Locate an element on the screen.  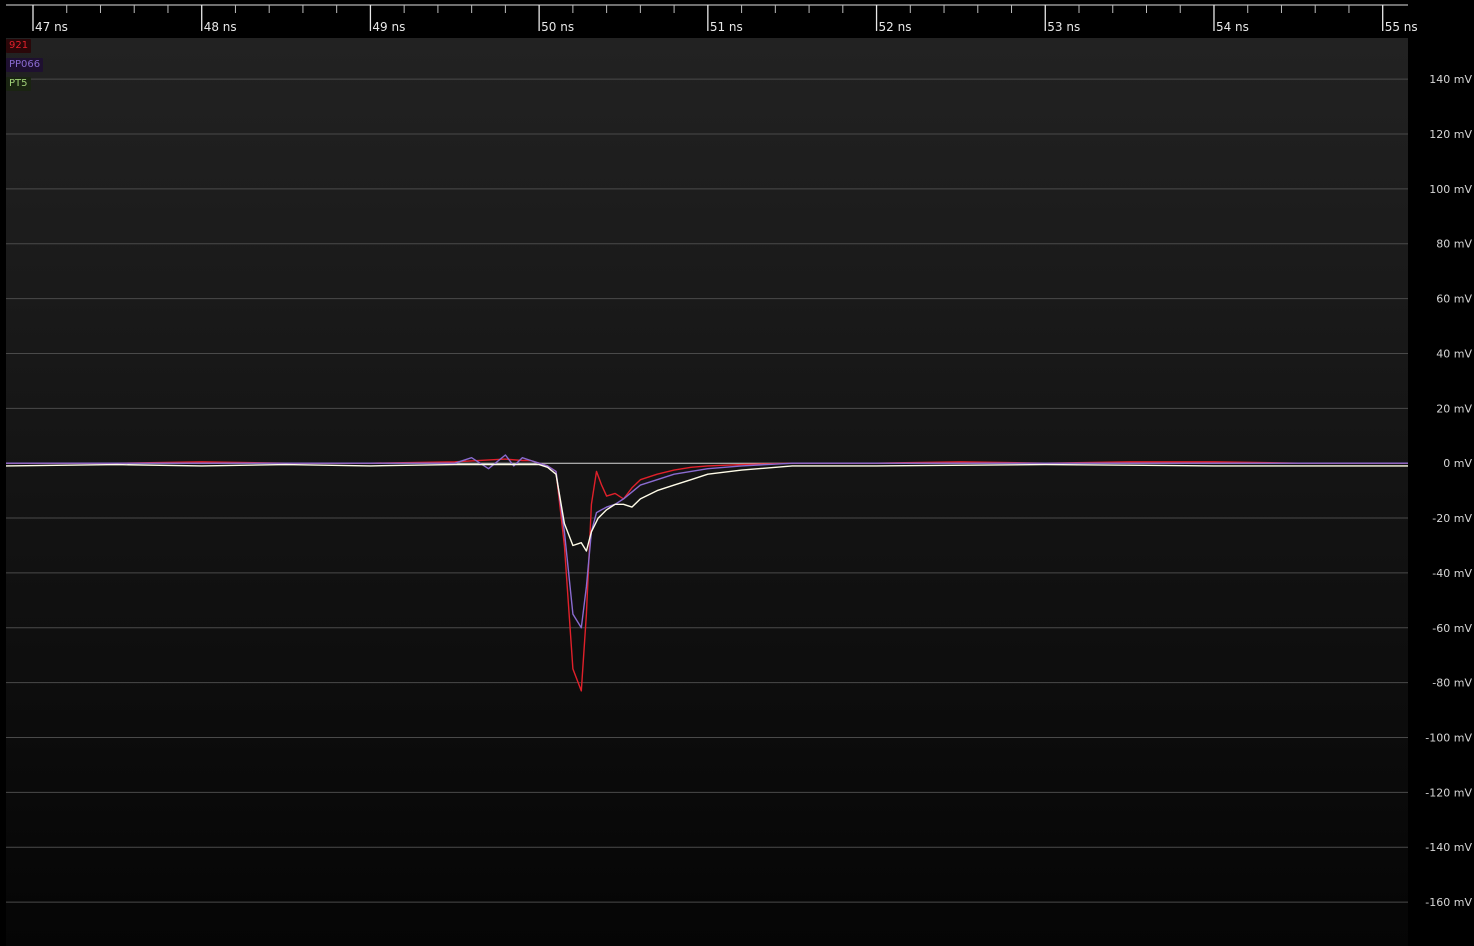
y-tick-label: 80 mV is located at coordinates (1454, 244).